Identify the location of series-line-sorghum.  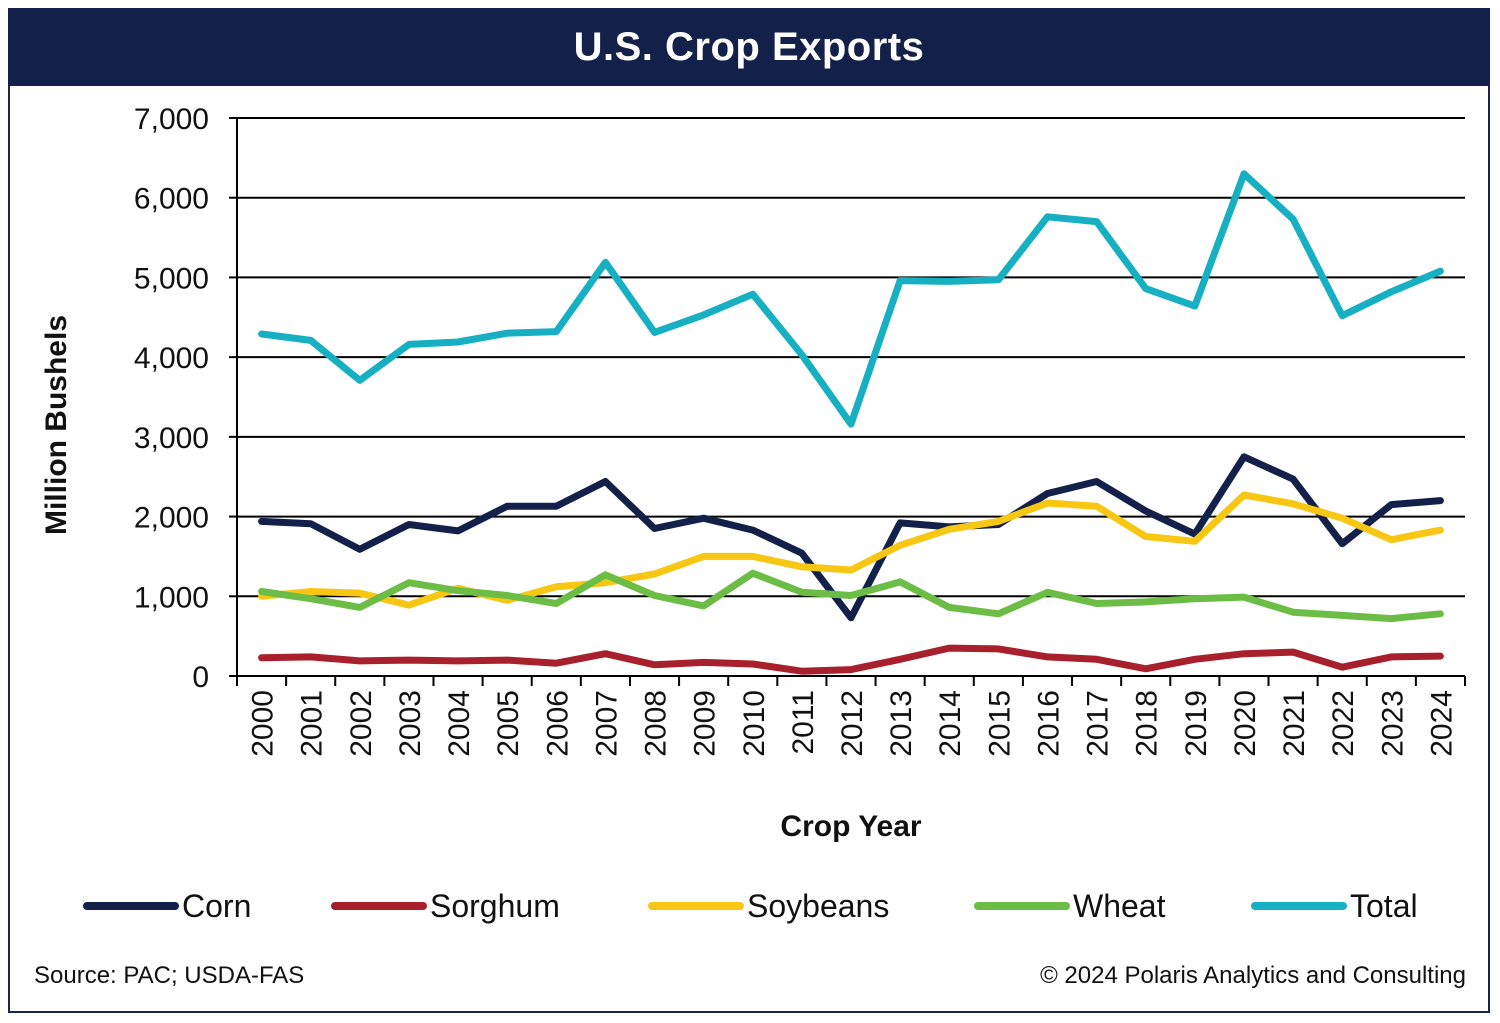
(851, 659).